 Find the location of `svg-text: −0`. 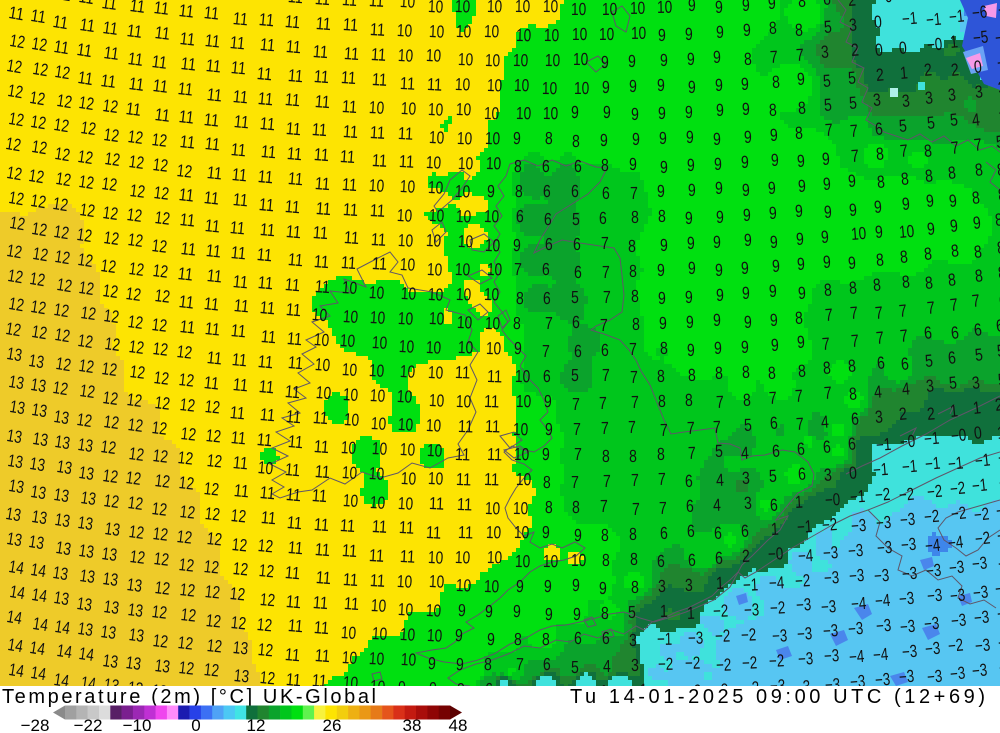

svg-text: −0 is located at coordinates (832, 499).